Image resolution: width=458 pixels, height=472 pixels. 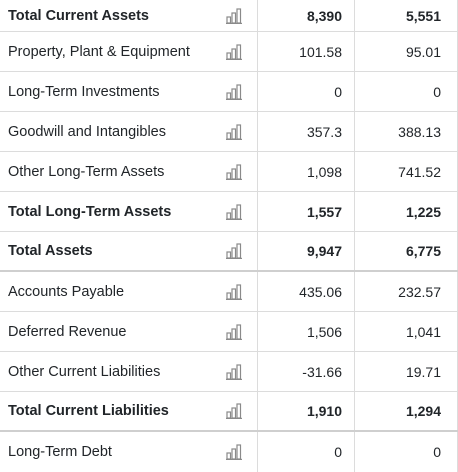 I want to click on value-cell: 1,910, so click(x=306, y=411).